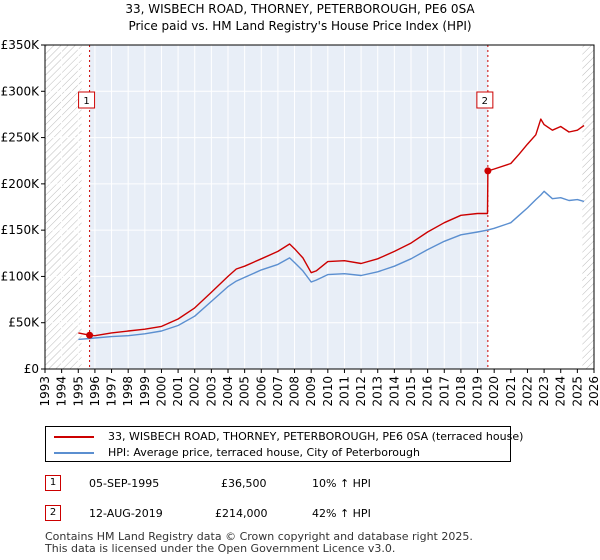  What do you see at coordinates (31, 369) in the screenshot?
I see `y-tick-label: £0` at bounding box center [31, 369].